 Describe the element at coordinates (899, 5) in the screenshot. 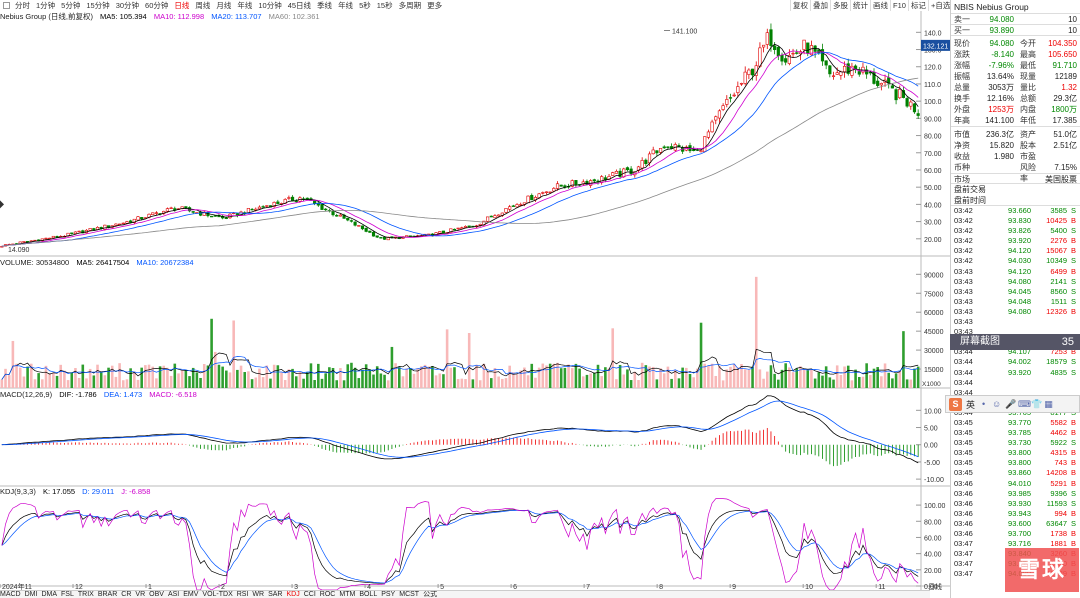

I see `tool-button-5: F10` at that location.